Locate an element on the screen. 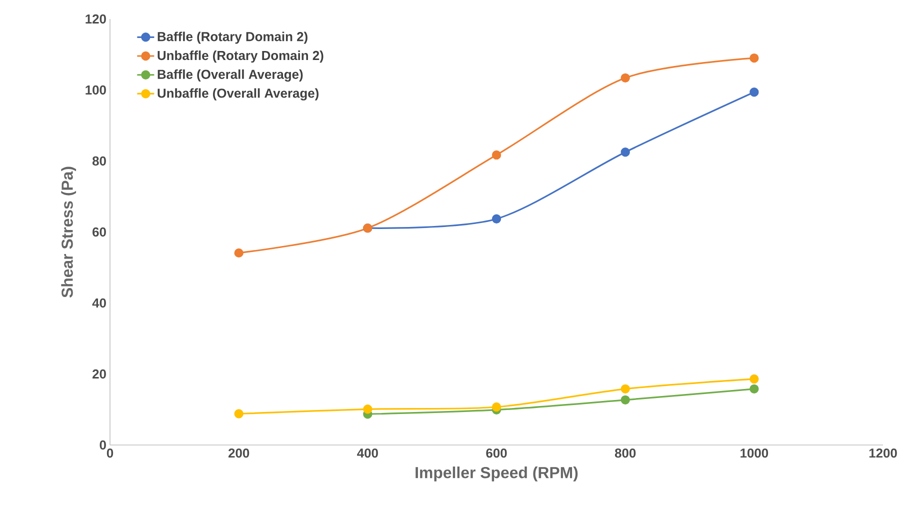 This screenshot has width=922, height=529. x-axis-title: Impeller Speed (RPM) is located at coordinates (497, 474).